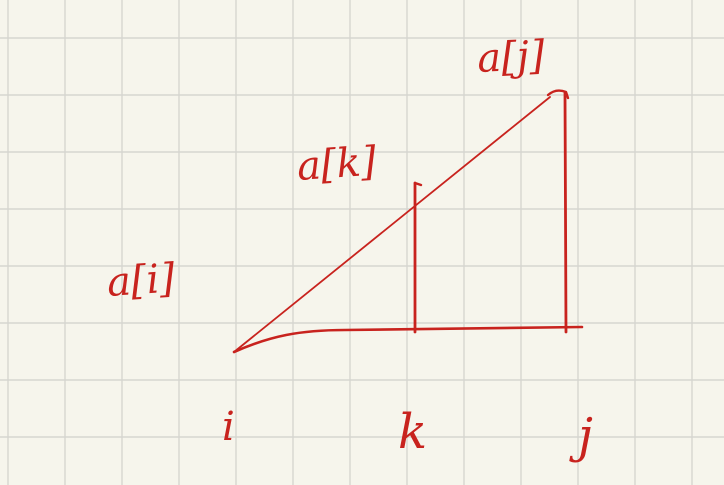 This screenshot has height=485, width=724. What do you see at coordinates (412, 432) in the screenshot?
I see `label-k: k` at bounding box center [412, 432].